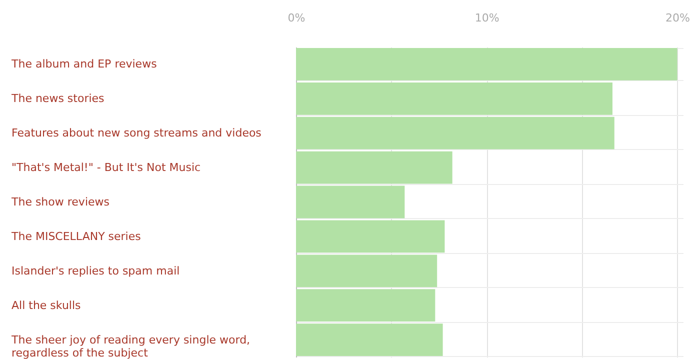 The height and width of the screenshot is (359, 690). What do you see at coordinates (57, 99) in the screenshot?
I see `y-tick-label: The news stories` at bounding box center [57, 99].